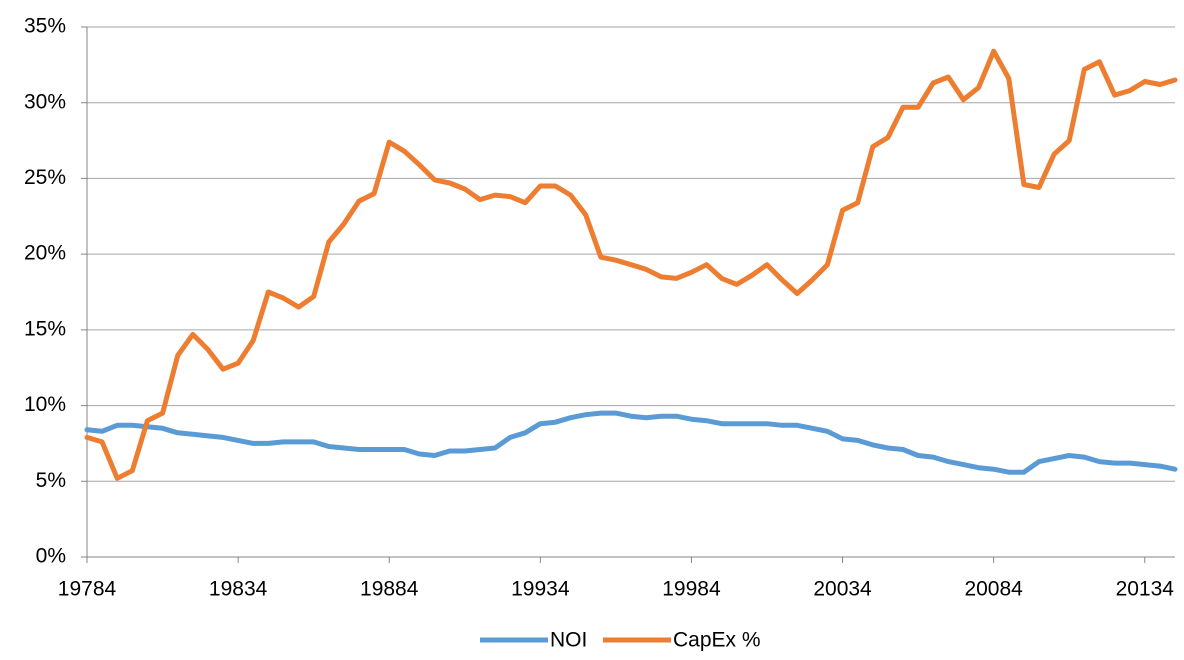 This screenshot has width=1184, height=660. What do you see at coordinates (238, 589) in the screenshot?
I see `x-tick-label: 19834` at bounding box center [238, 589].